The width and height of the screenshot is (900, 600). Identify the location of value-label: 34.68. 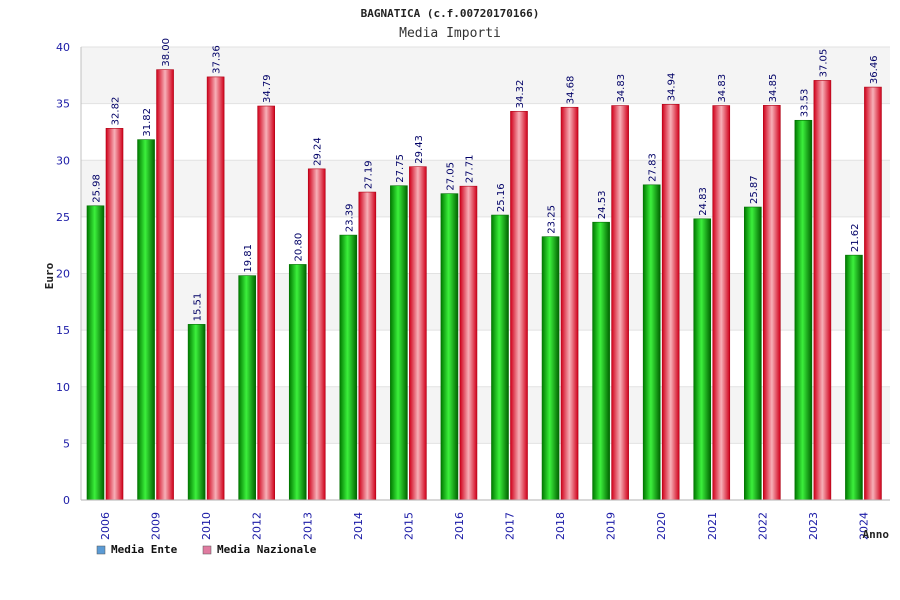
(571, 90).